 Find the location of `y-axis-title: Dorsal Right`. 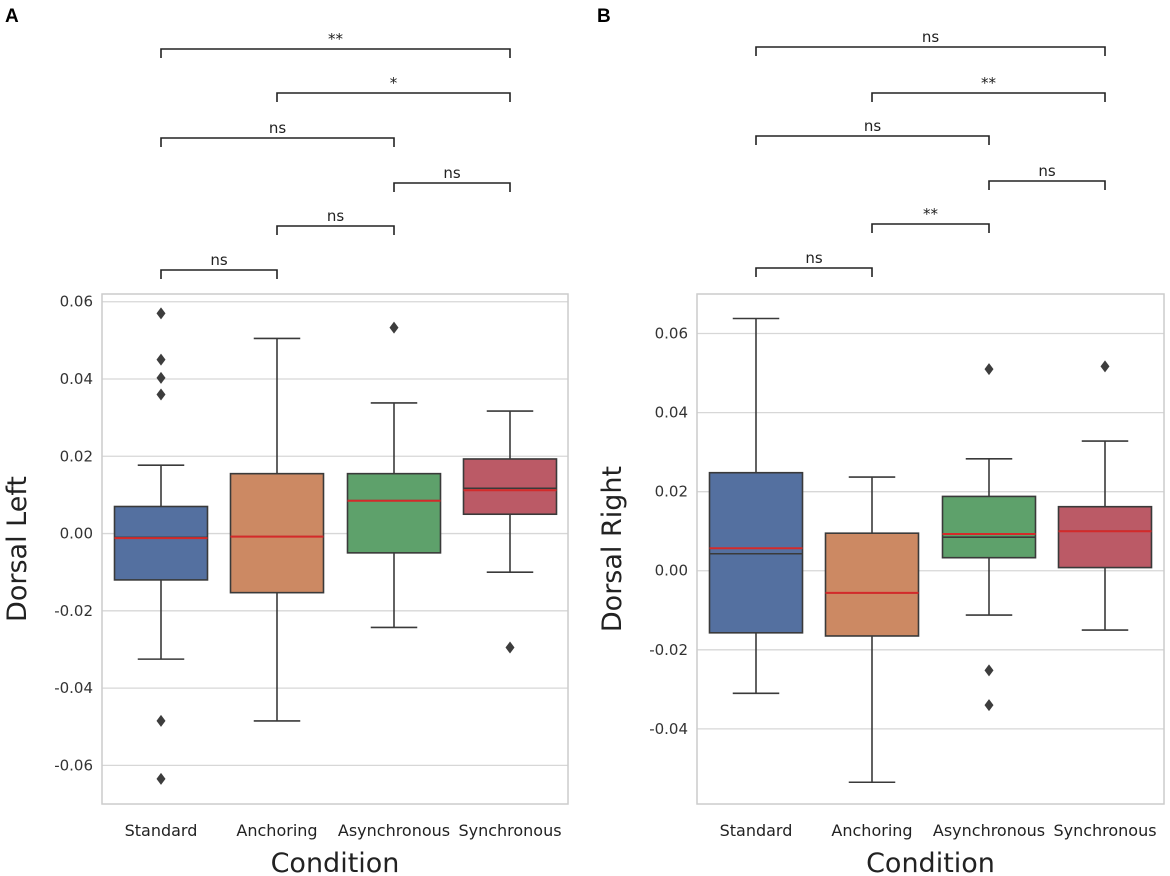

y-axis-title: Dorsal Right is located at coordinates (612, 549).